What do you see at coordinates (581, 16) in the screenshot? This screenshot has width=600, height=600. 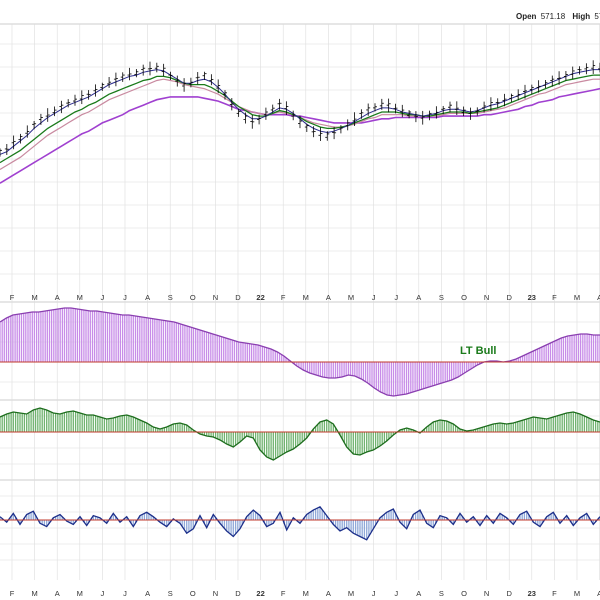 I see `high-label: High` at bounding box center [581, 16].